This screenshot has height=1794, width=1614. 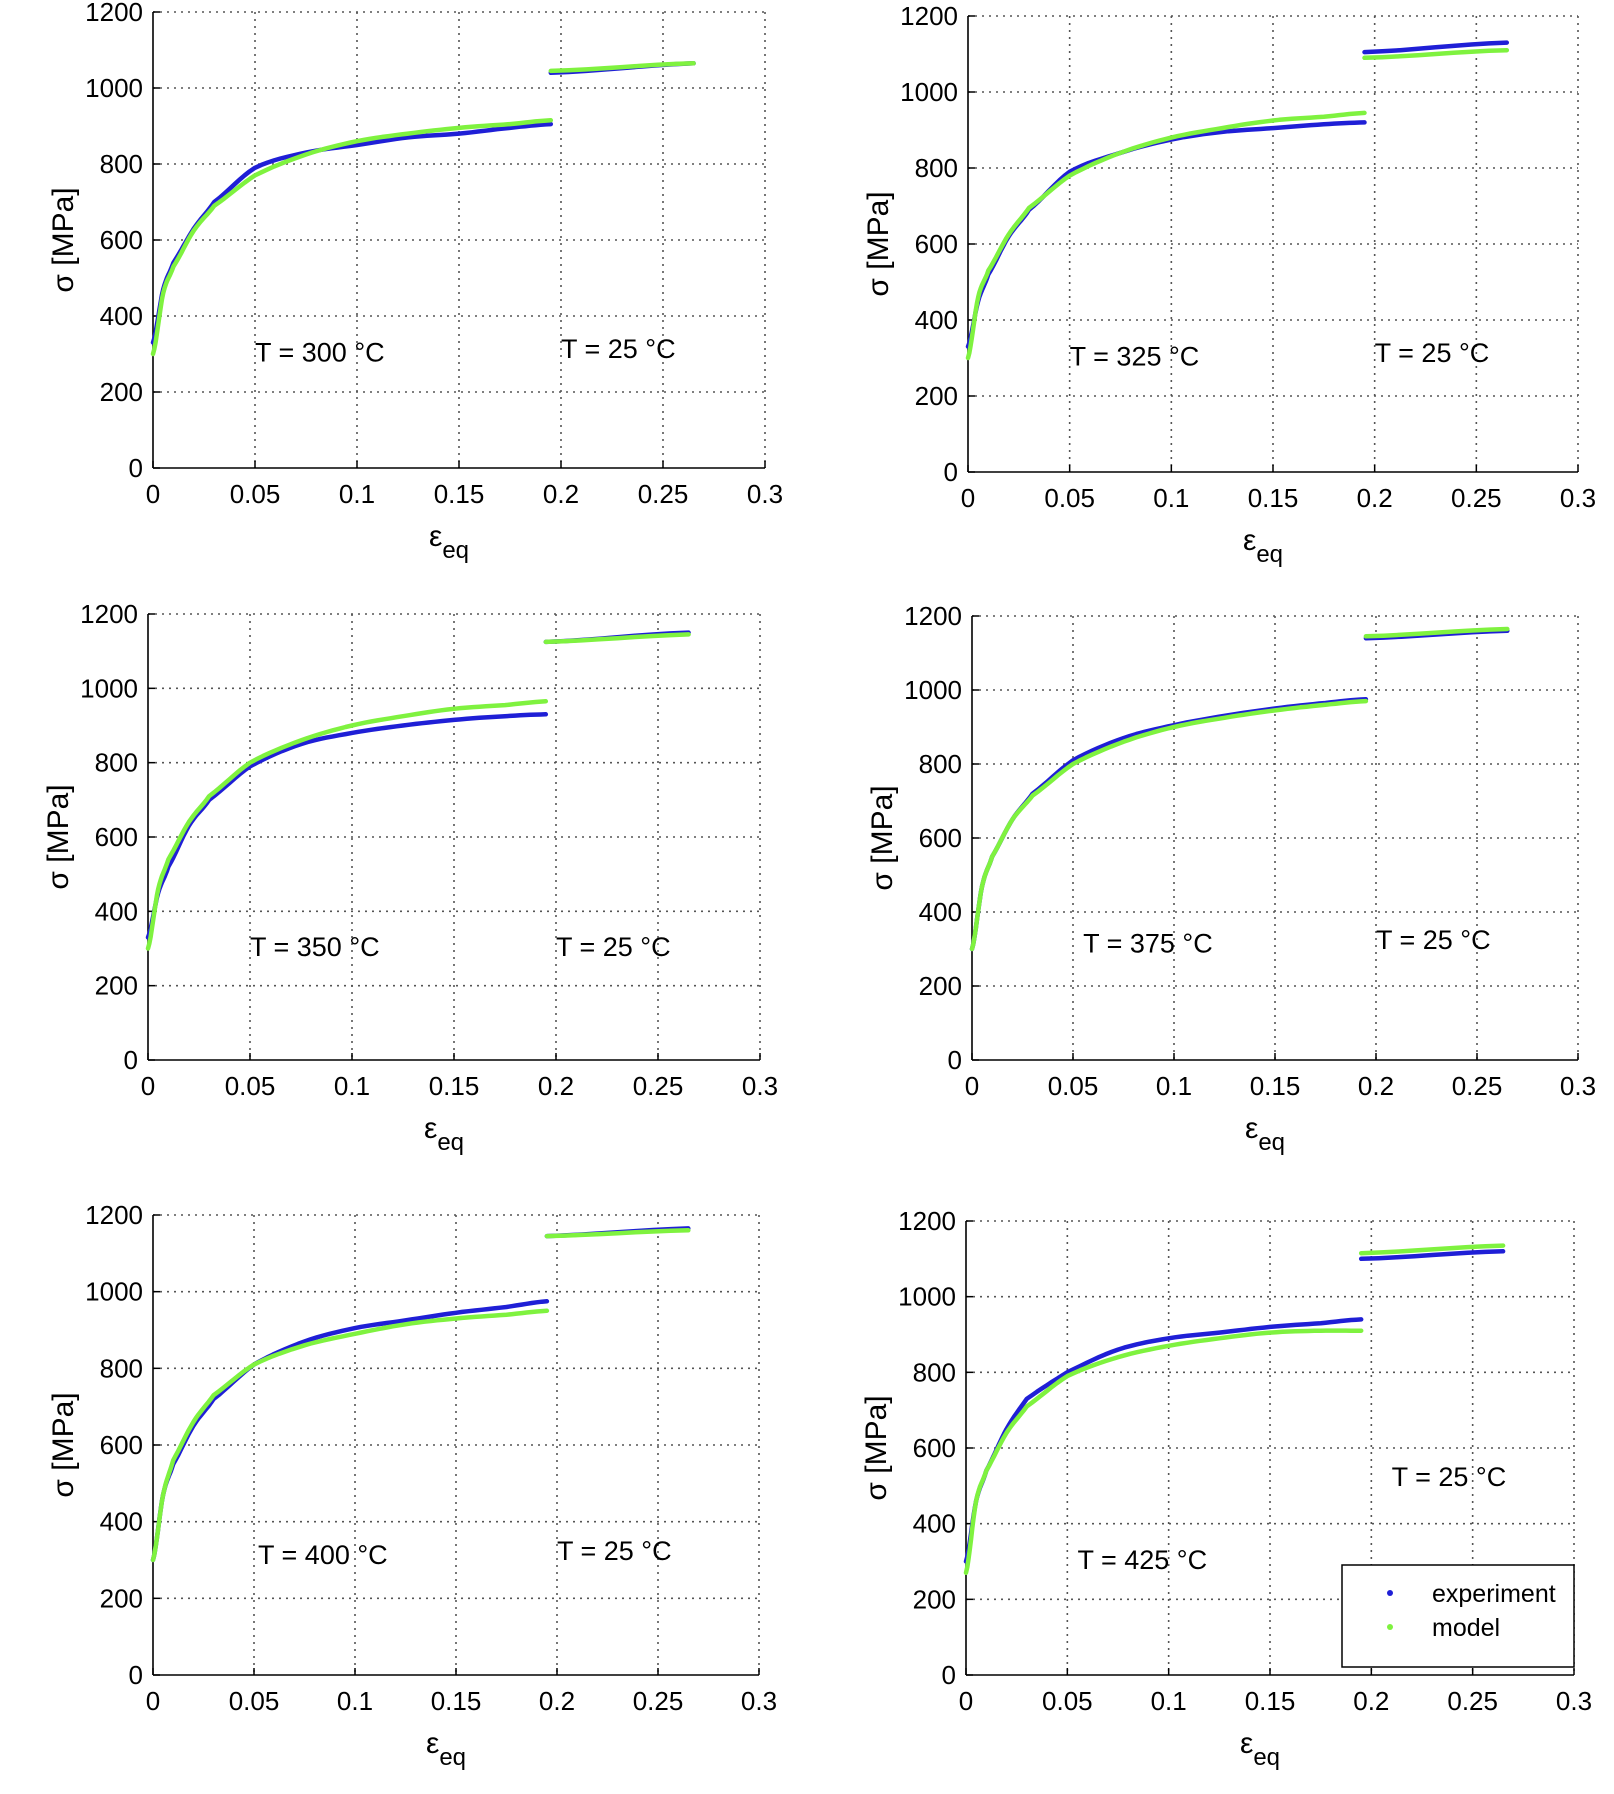 What do you see at coordinates (1458, 1616) in the screenshot?
I see `legend-box` at bounding box center [1458, 1616].